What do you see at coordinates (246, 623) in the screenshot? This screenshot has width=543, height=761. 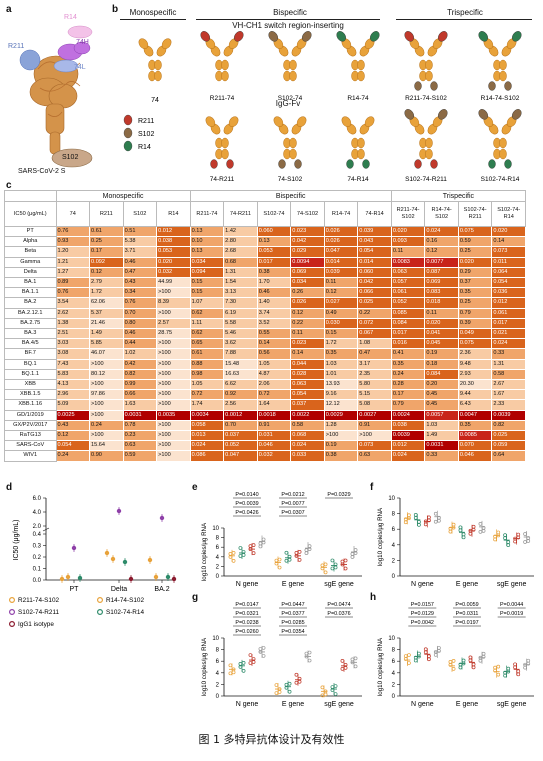 I see `p-value-label: P=0.0238` at bounding box center [246, 623].